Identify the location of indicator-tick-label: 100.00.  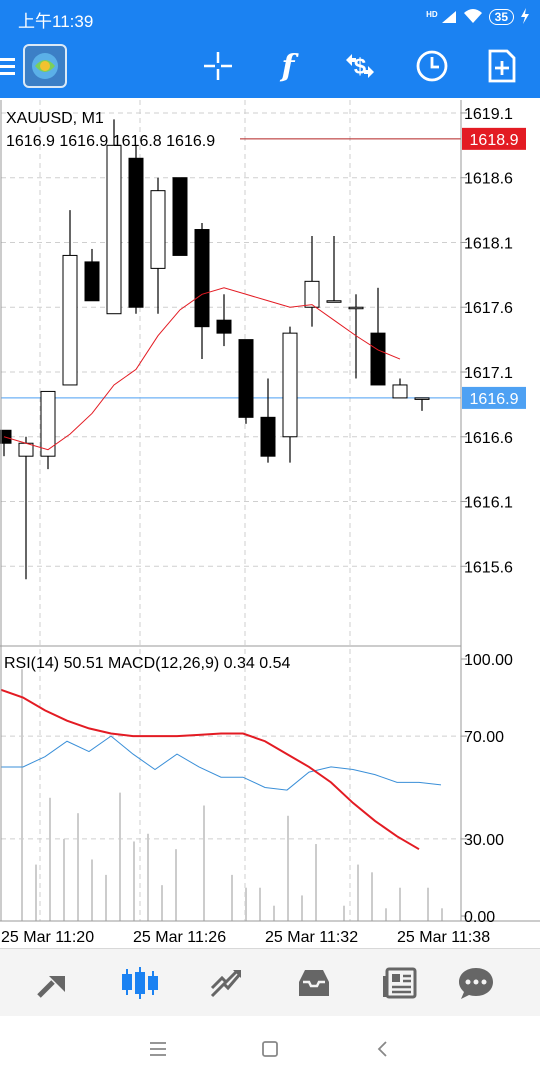
(488, 660).